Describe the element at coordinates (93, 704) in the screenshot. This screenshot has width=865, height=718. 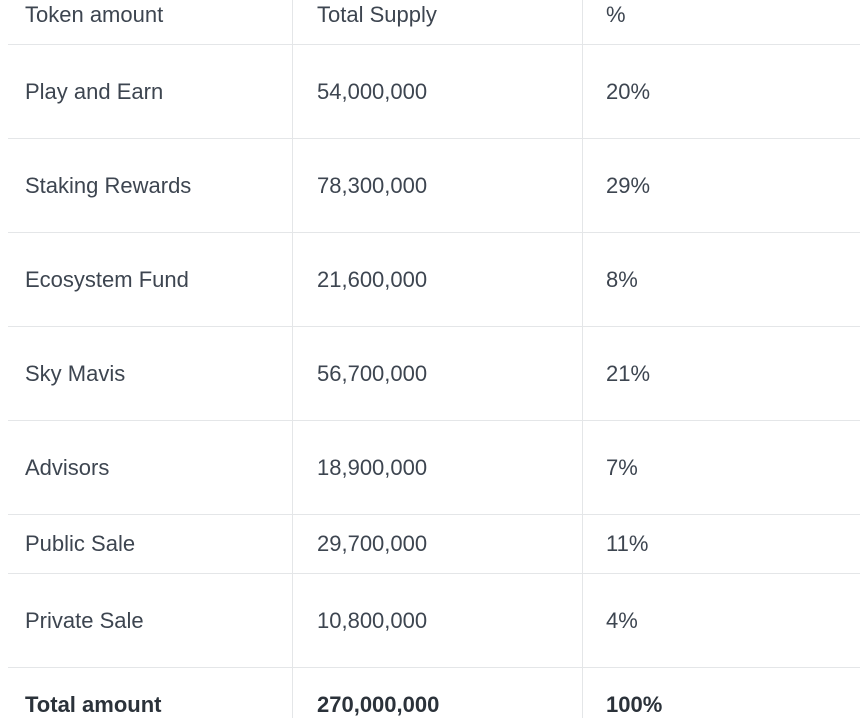
I see `total-name: Total amount` at that location.